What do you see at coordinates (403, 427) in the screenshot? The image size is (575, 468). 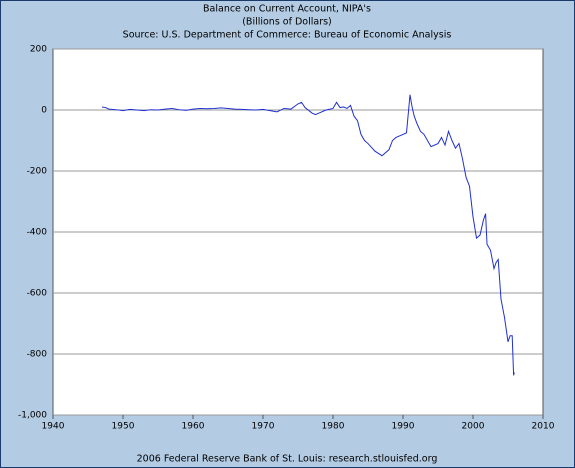 I see `x-tick-label: 1990` at bounding box center [403, 427].